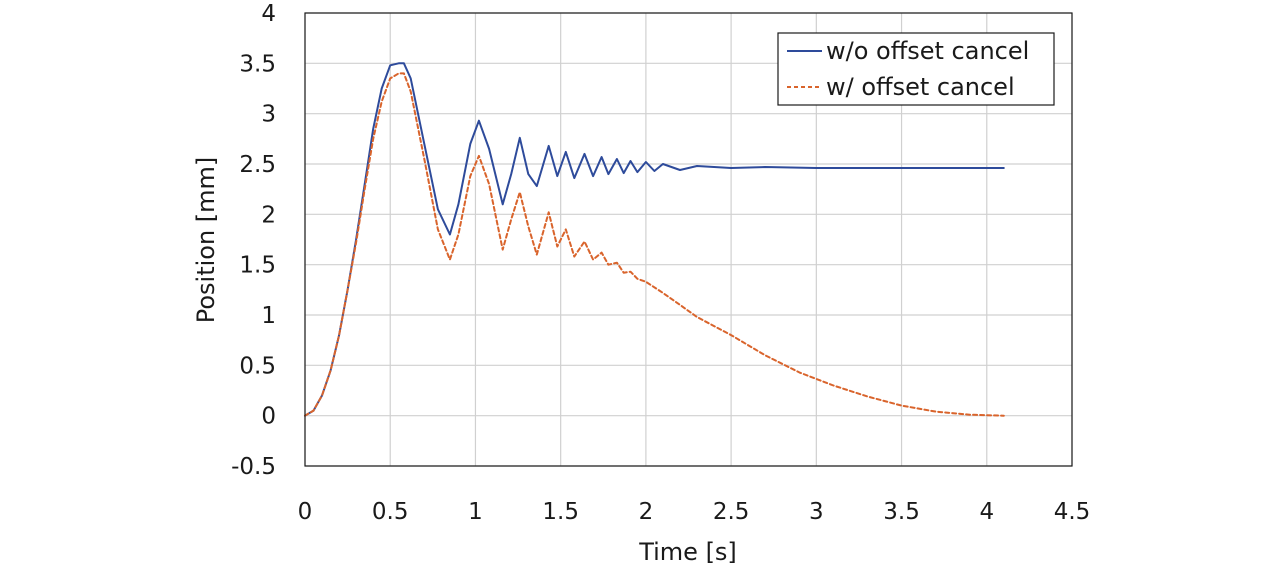 The height and width of the screenshot is (568, 1284). Describe the element at coordinates (390, 512) in the screenshot. I see `x-tick-label: 0.5` at that location.